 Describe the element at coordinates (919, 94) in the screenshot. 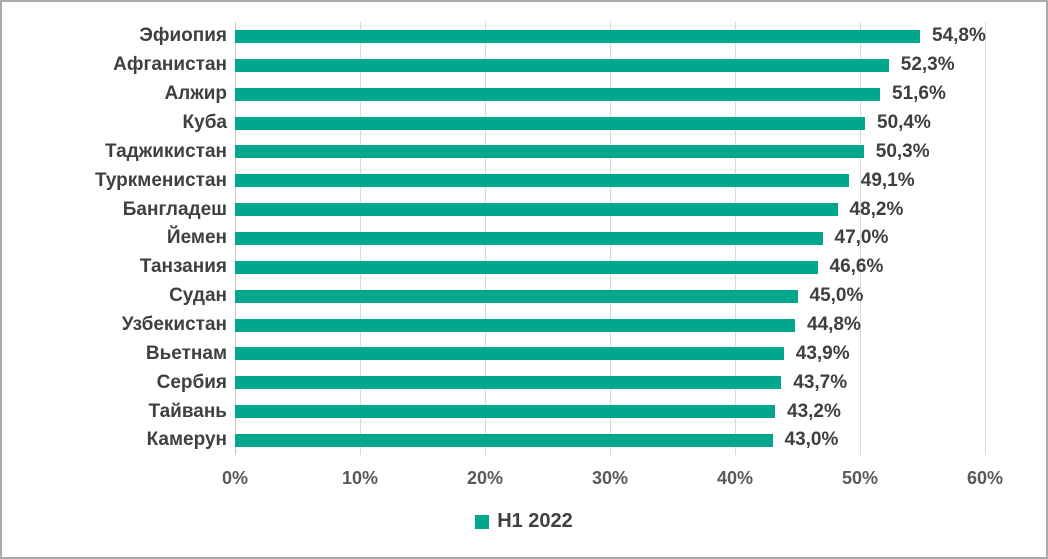

I see `value-label: 51,6%` at that location.